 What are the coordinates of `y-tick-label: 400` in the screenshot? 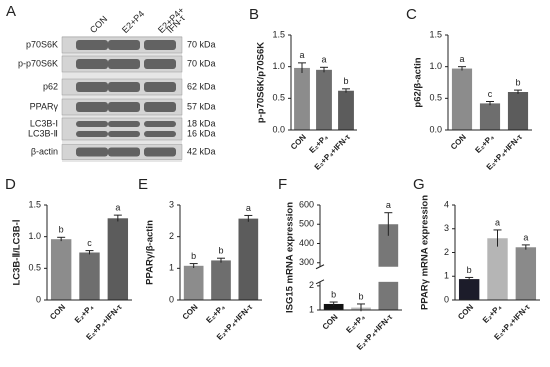 It's located at (306, 243).